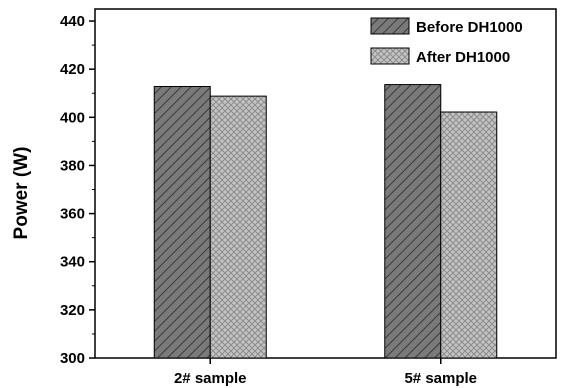 This screenshot has height=388, width=562. What do you see at coordinates (210, 378) in the screenshot?
I see `x-tick-label: 2# sample` at bounding box center [210, 378].